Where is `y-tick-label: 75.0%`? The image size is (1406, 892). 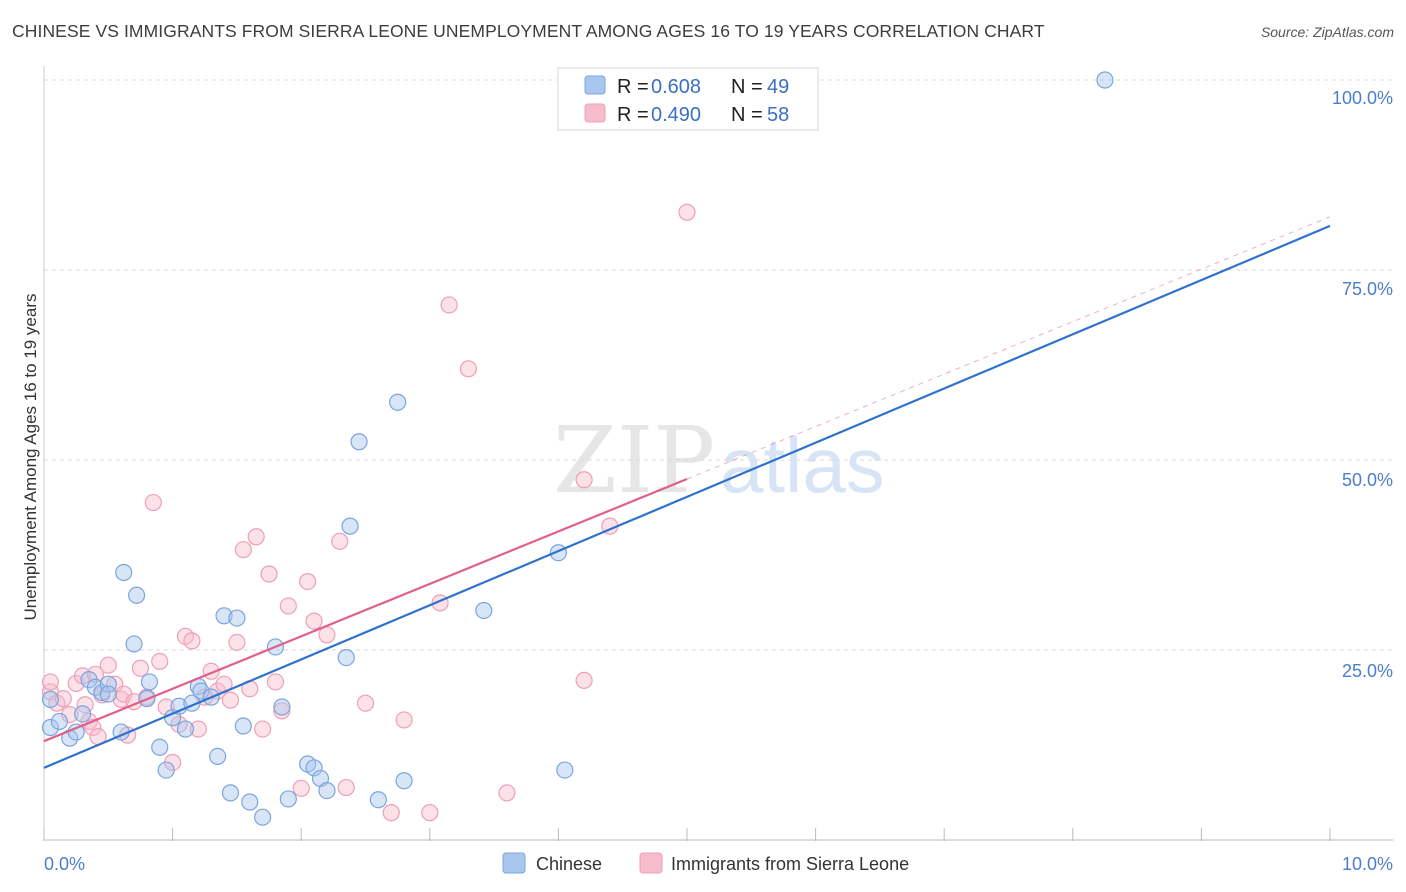 y-tick-label: 75.0% is located at coordinates (1367, 289).